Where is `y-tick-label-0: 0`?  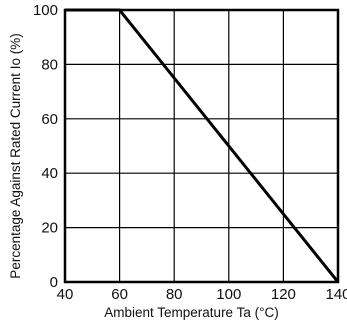
y-tick-label-0: 0 is located at coordinates (54, 282).